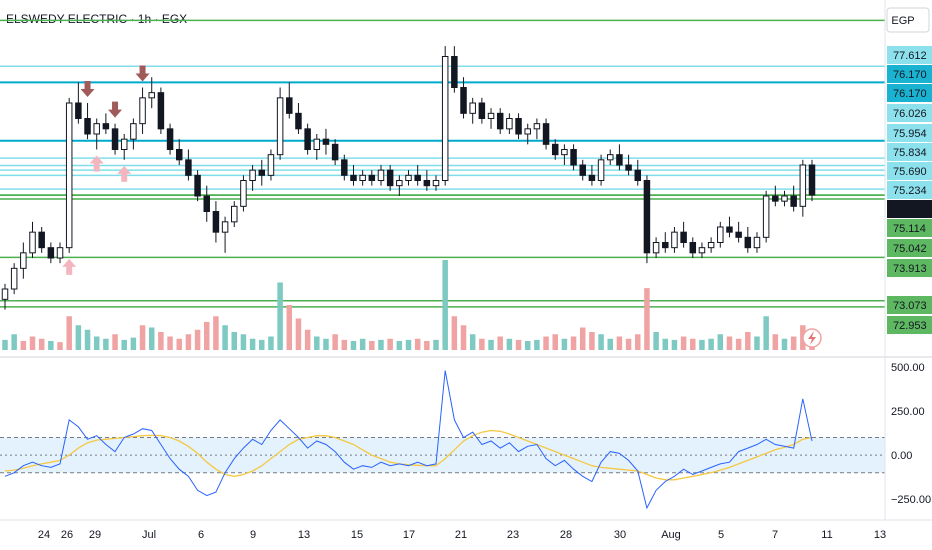 Image resolution: width=932 pixels, height=550 pixels. I want to click on price-tick-label: 75.954, so click(910, 134).